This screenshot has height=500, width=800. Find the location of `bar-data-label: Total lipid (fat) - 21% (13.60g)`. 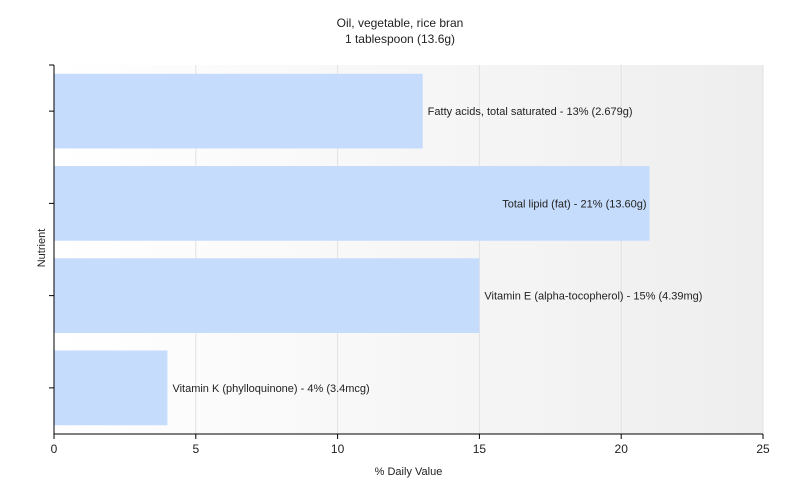

bar-data-label: Total lipid (fat) - 21% (13.60g) is located at coordinates (574, 204).